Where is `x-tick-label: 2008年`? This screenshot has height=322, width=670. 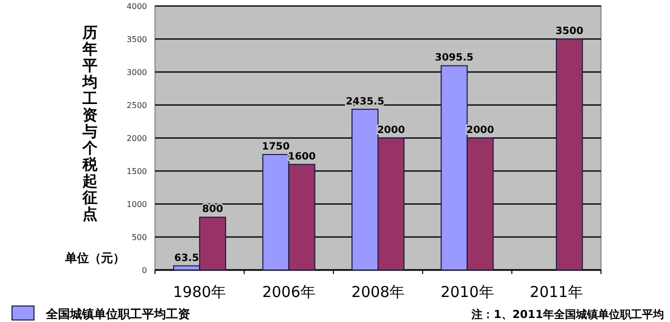 x-tick-label: 2008年 is located at coordinates (378, 292).